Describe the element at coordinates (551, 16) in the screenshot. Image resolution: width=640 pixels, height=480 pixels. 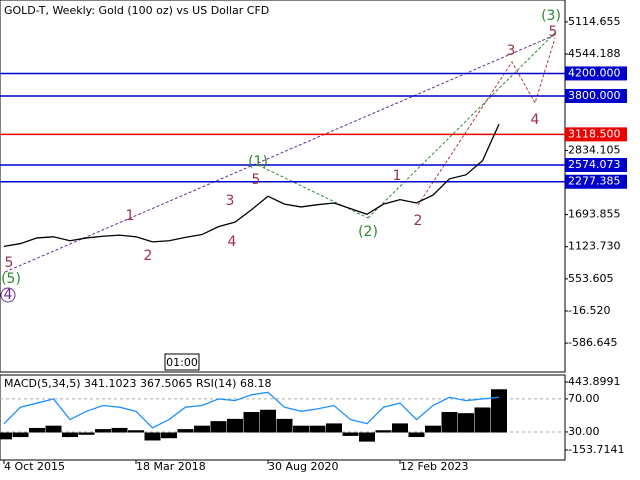
I see `wave-label: (3)` at that location.